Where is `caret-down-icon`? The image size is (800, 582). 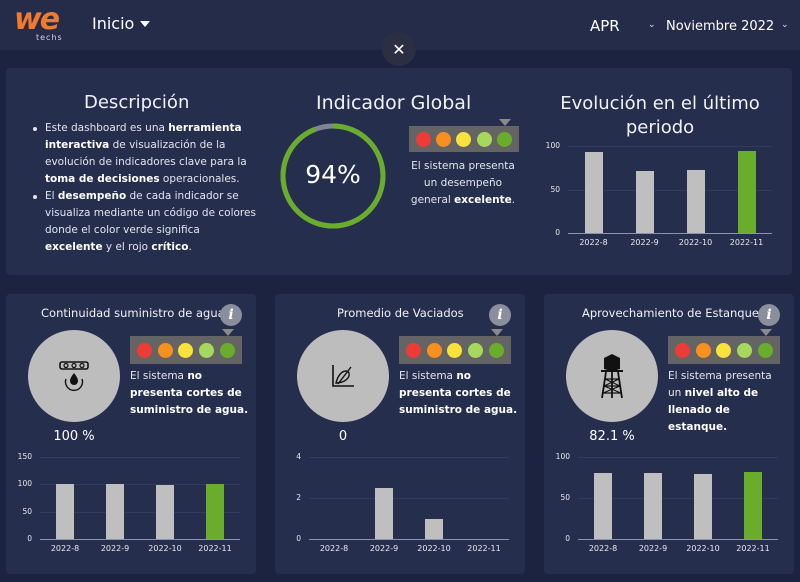 caret-down-icon is located at coordinates (145, 23).